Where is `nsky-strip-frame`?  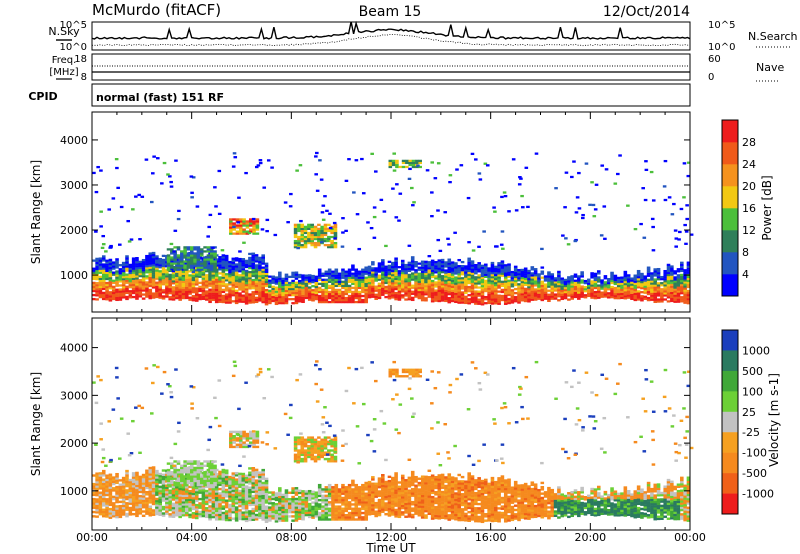
nsky-strip-frame is located at coordinates (391, 36).